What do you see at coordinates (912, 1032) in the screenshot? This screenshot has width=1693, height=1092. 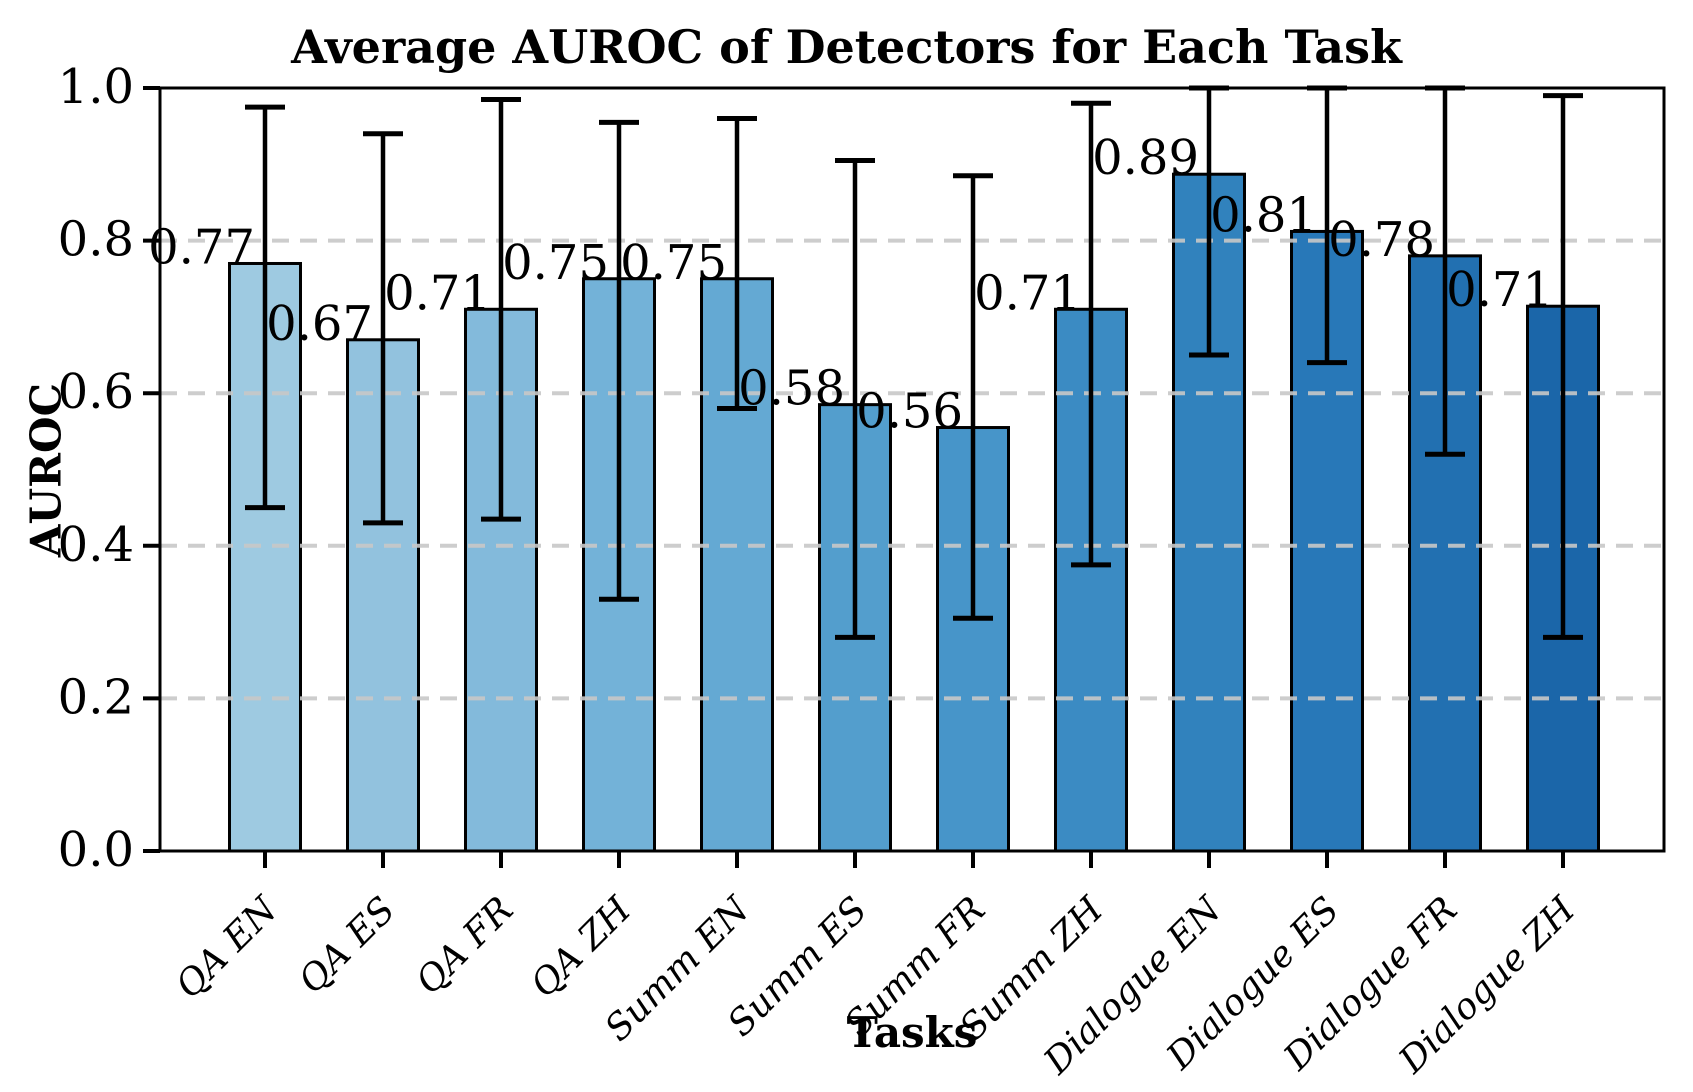 I see `x-axis-label: Tasks` at bounding box center [912, 1032].